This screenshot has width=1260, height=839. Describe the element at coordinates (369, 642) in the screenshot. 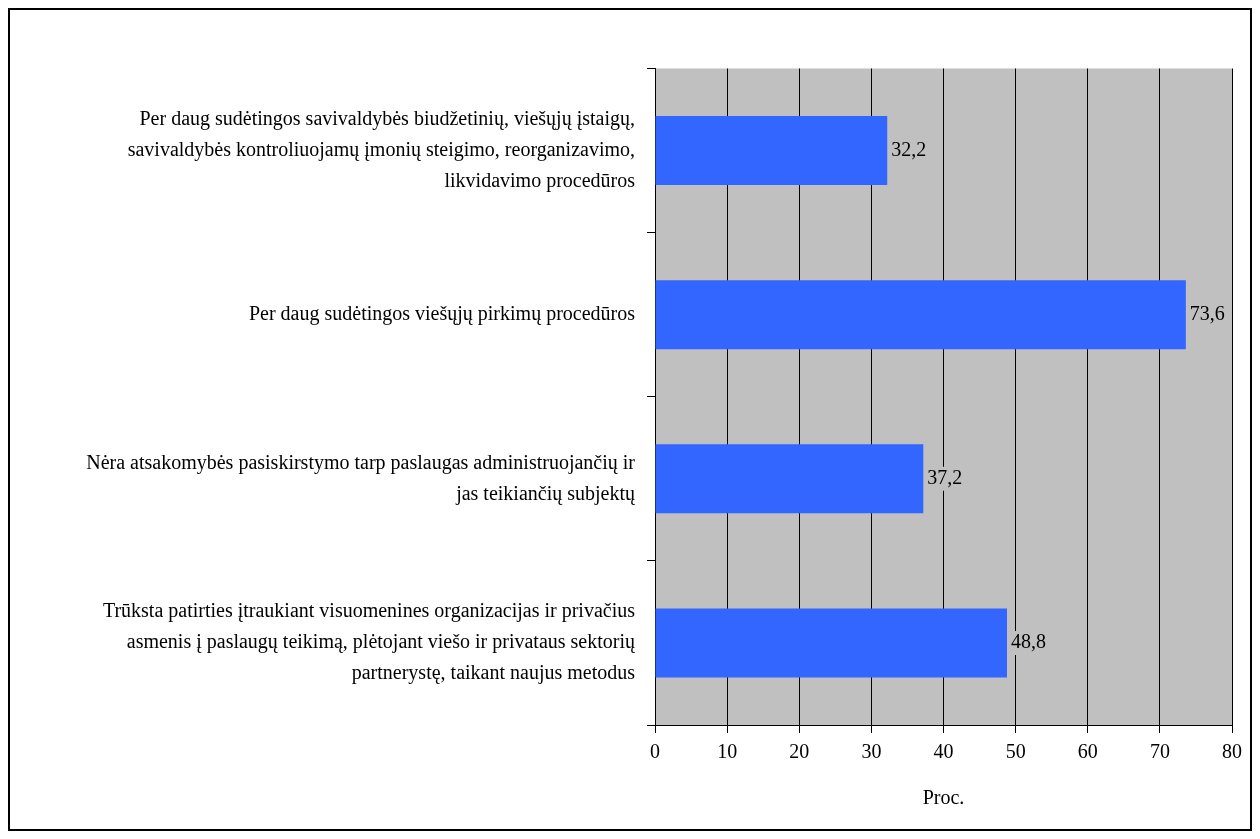

I see `y-tick-label: Trūksta patirties įtraukiant visuomenines organizacijas ir privačius asmenis į paslaugų teikimą, plėtojant viešo ir privataus sektorių partnerystę, taikant naujus metodus` at that location.